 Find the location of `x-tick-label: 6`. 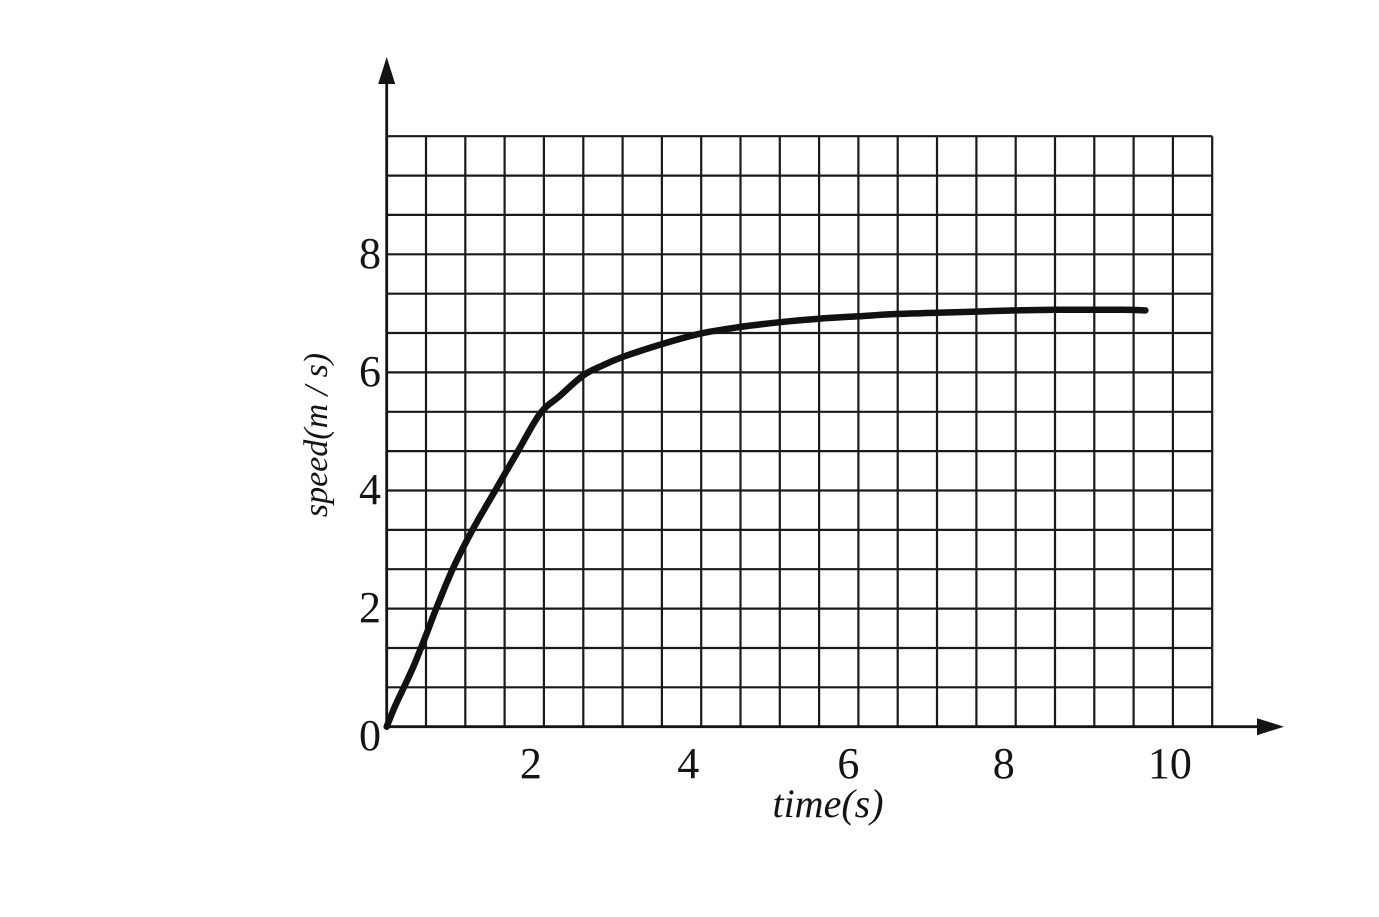

x-tick-label: 6 is located at coordinates (848, 763).